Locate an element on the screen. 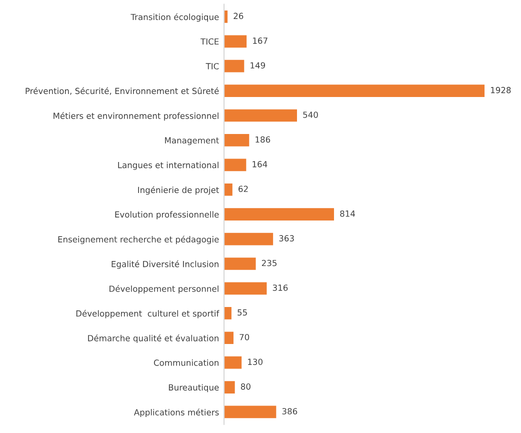  y-tick-label: Communication is located at coordinates (186, 362).